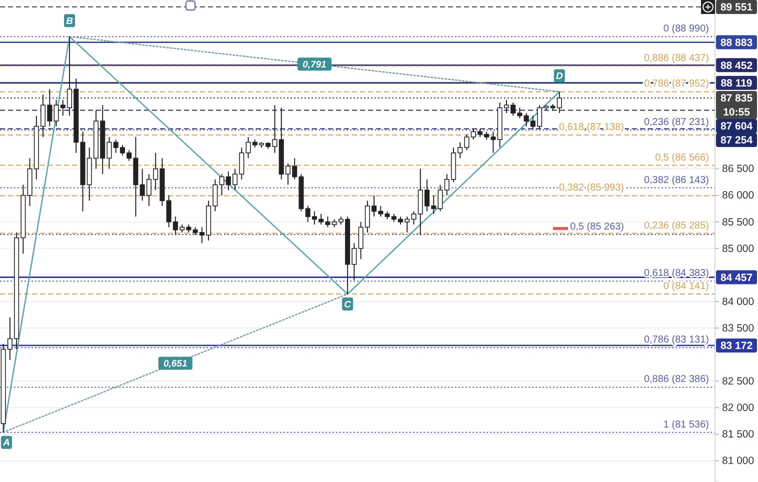 Image resolution: width=758 pixels, height=482 pixels. What do you see at coordinates (736, 42) in the screenshot?
I see `ref-line-label: 88 883` at bounding box center [736, 42].